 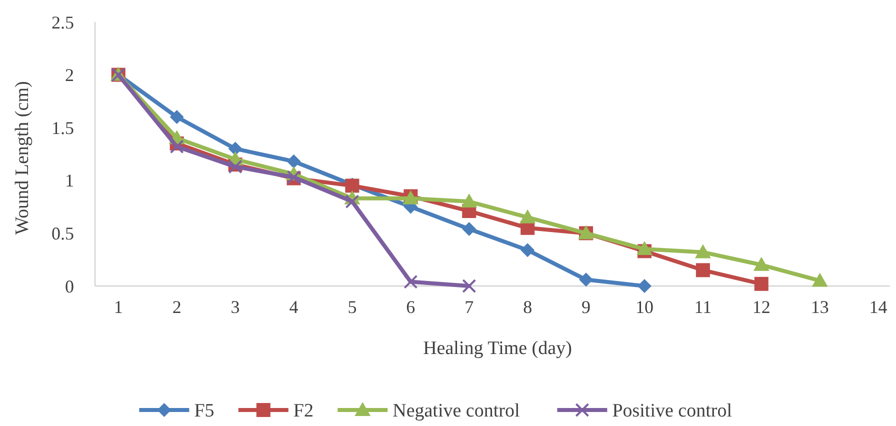 What do you see at coordinates (527, 307) in the screenshot?
I see `x-tick-label: 8` at bounding box center [527, 307].